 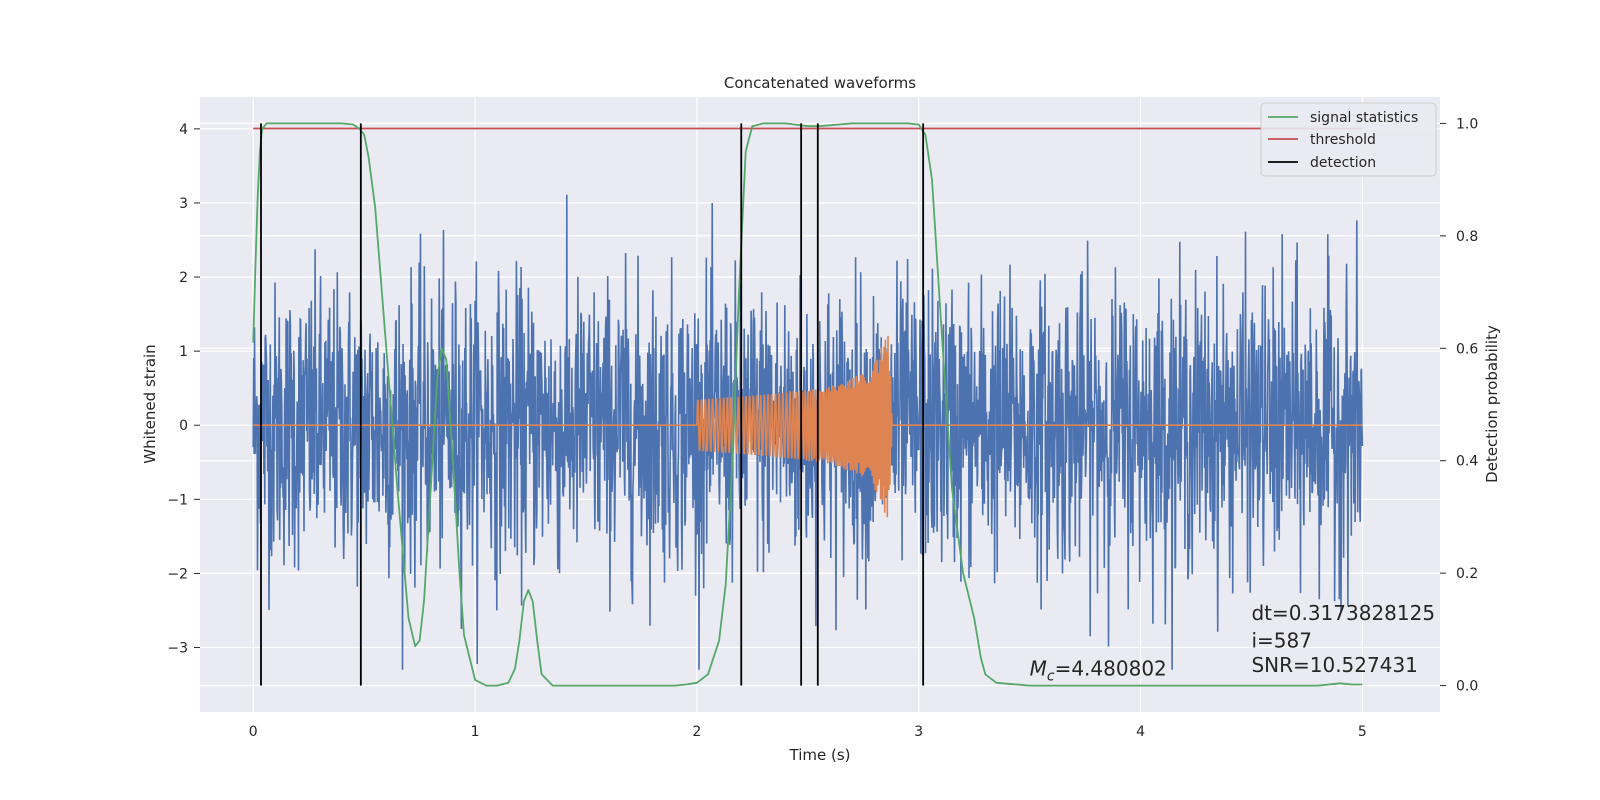 I want to click on x-tick-label: 0, so click(x=253, y=732).